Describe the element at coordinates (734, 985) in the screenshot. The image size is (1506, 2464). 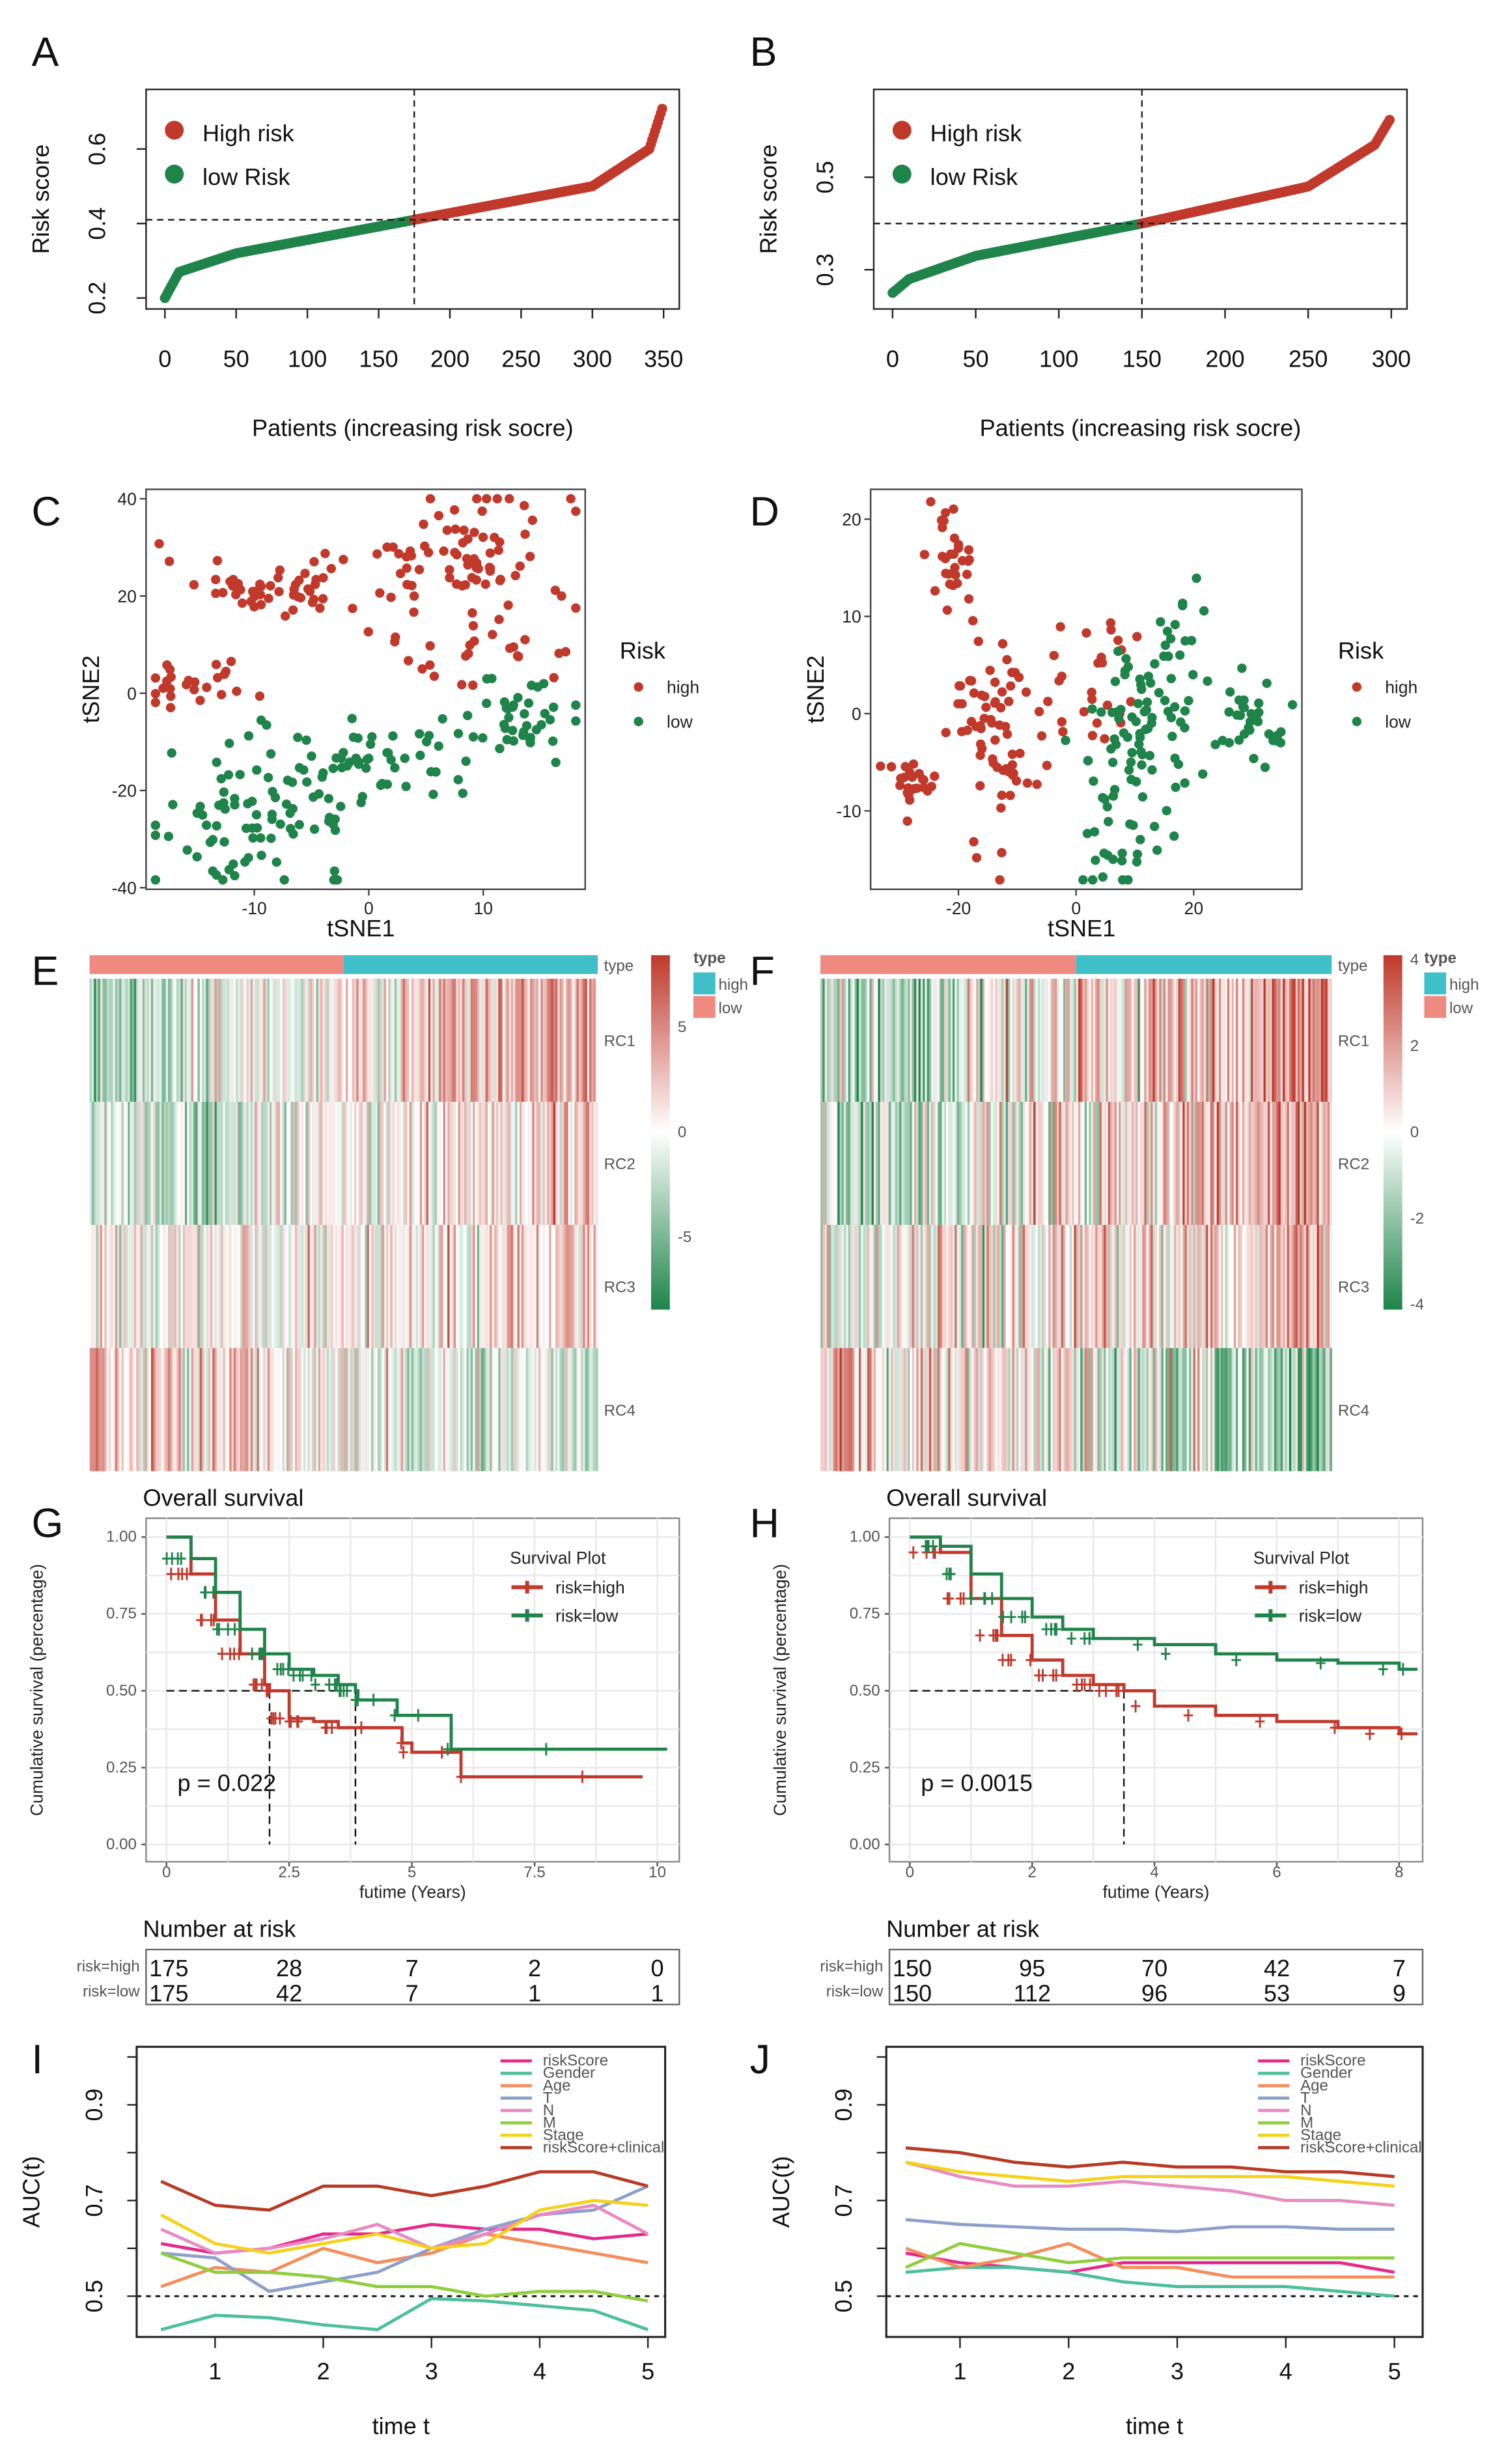
I see `type-legend-label: high` at that location.